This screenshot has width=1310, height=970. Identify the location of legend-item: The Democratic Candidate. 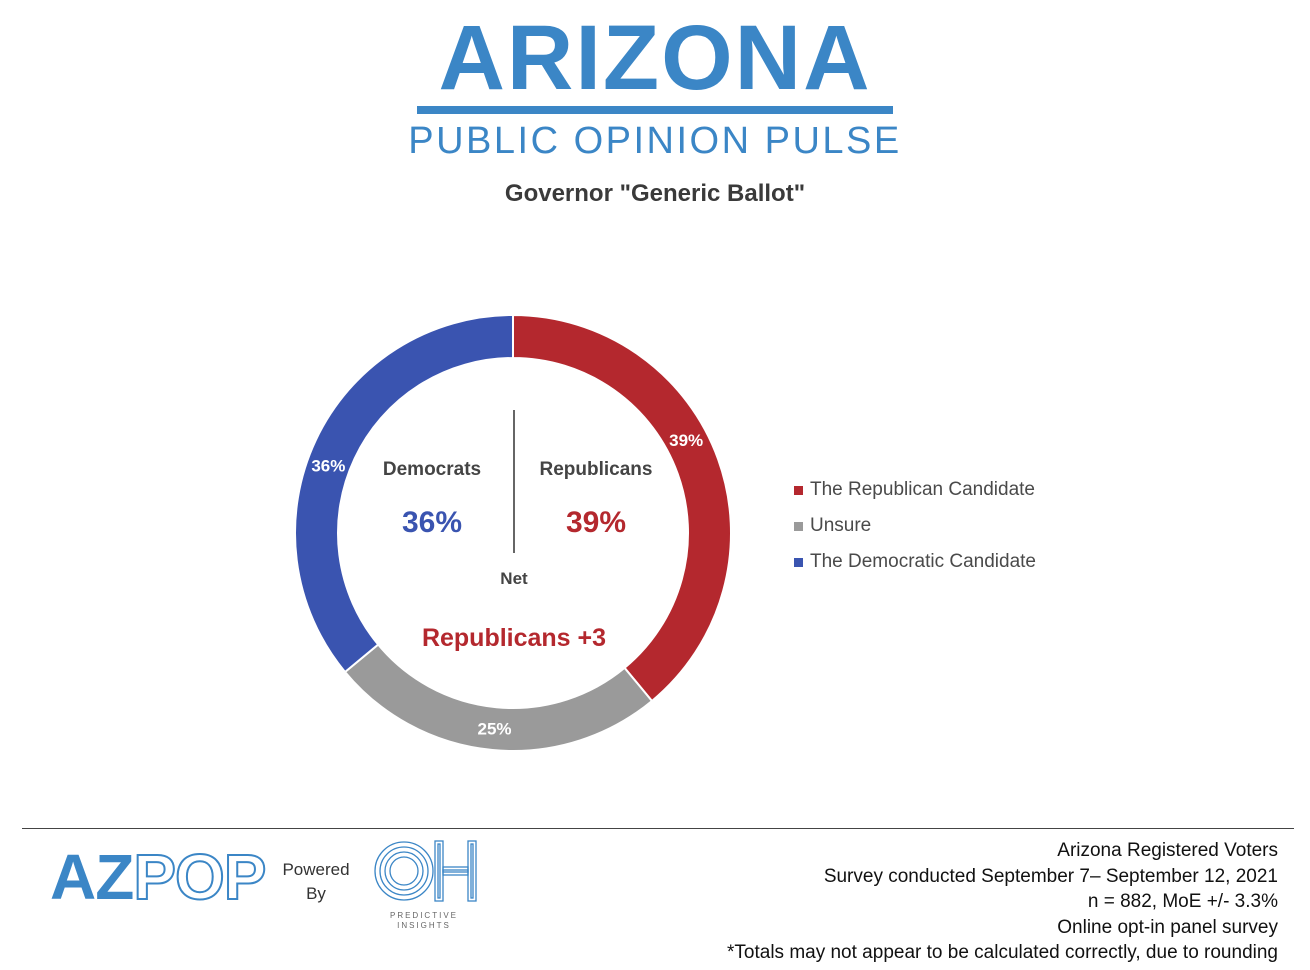
(915, 562).